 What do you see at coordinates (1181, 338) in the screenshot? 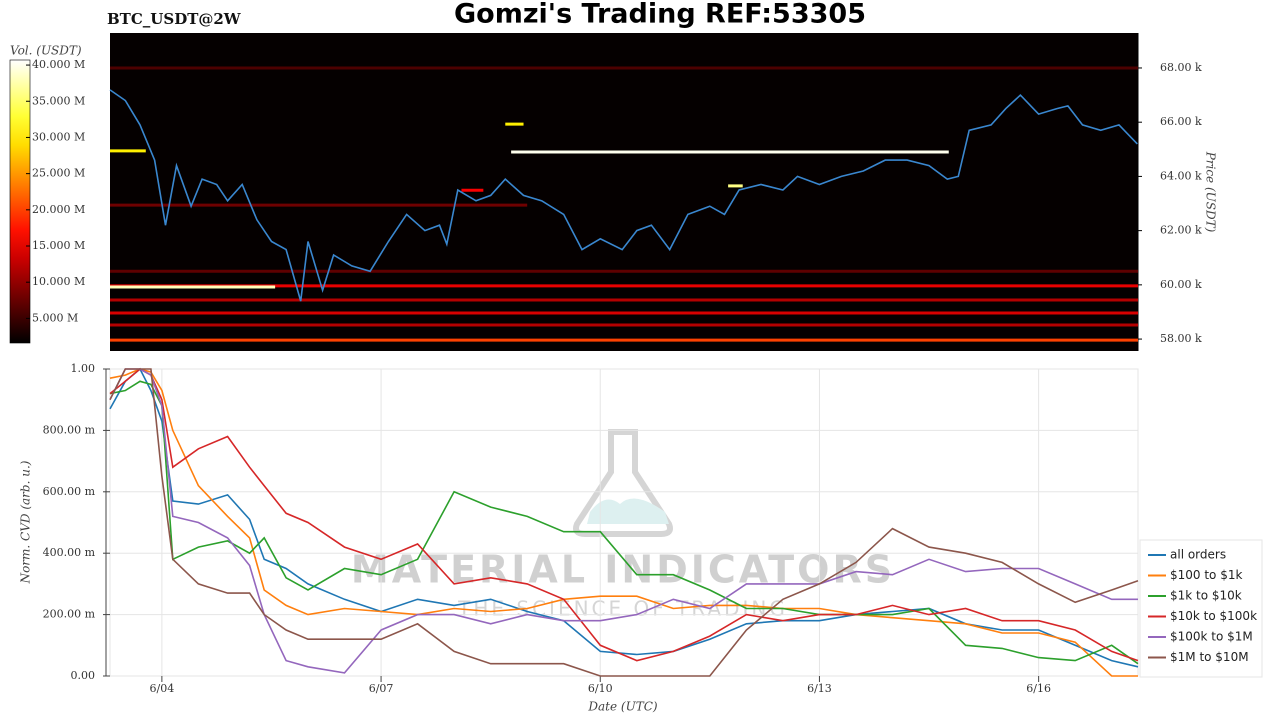
I see `price-tick-label: 58.00 k` at bounding box center [1181, 338].